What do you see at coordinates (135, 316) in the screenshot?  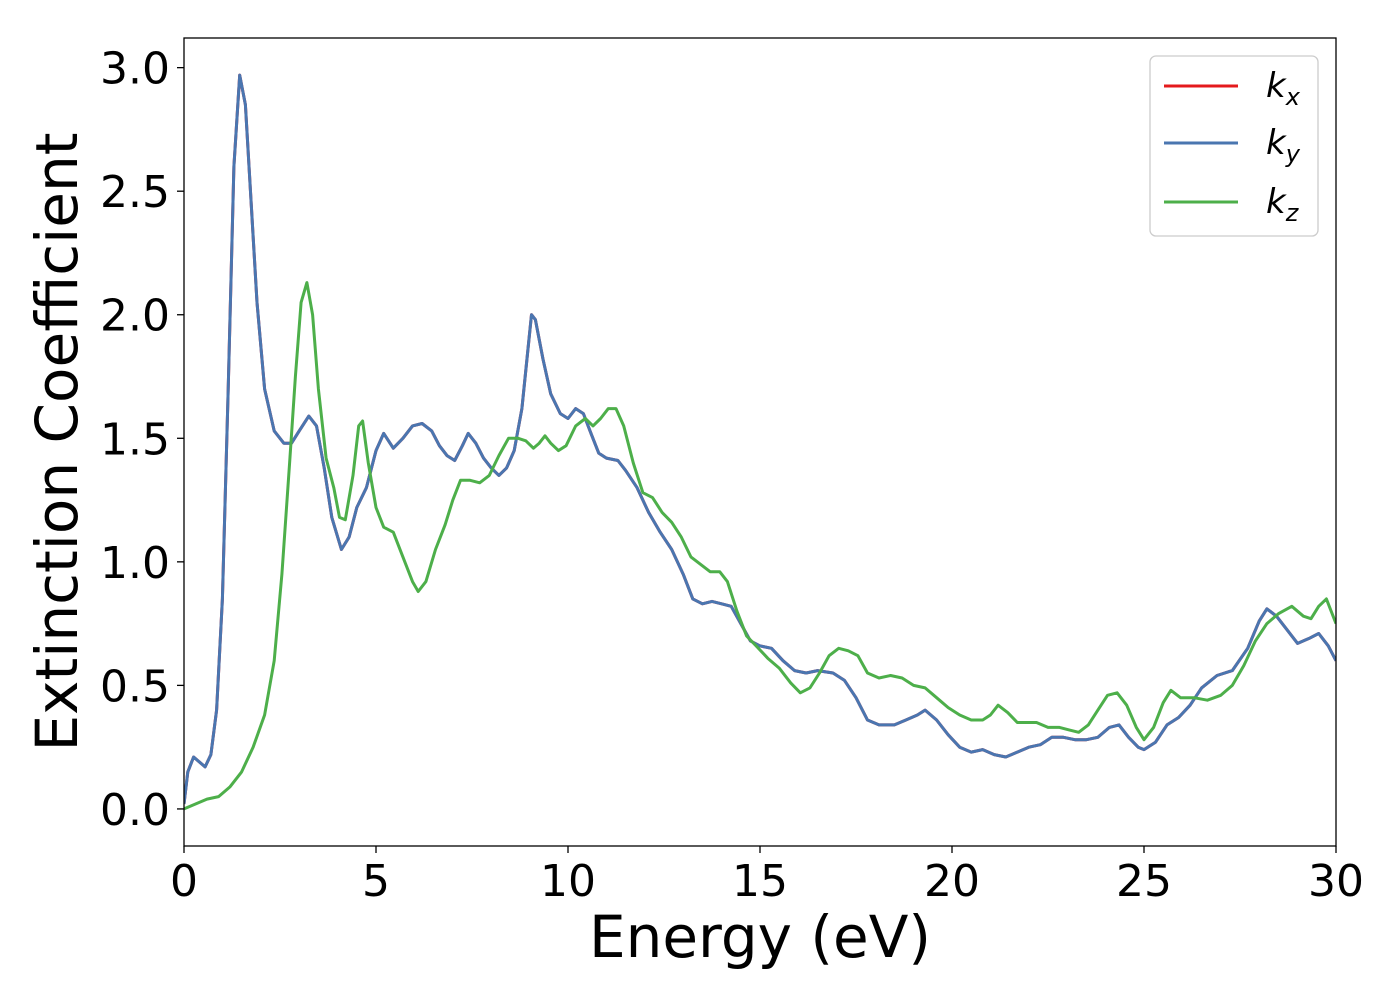 I see `y-tick-label: 2.0` at bounding box center [135, 316].